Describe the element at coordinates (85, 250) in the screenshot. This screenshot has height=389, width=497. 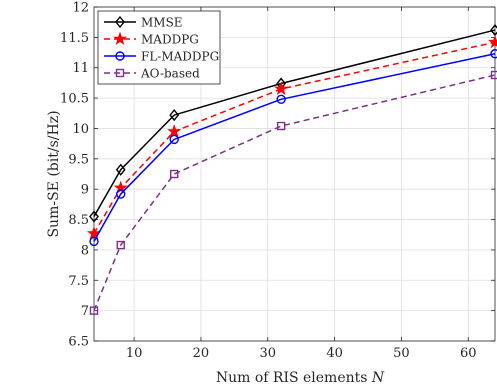
I see `y-tick-label: 8` at that location.